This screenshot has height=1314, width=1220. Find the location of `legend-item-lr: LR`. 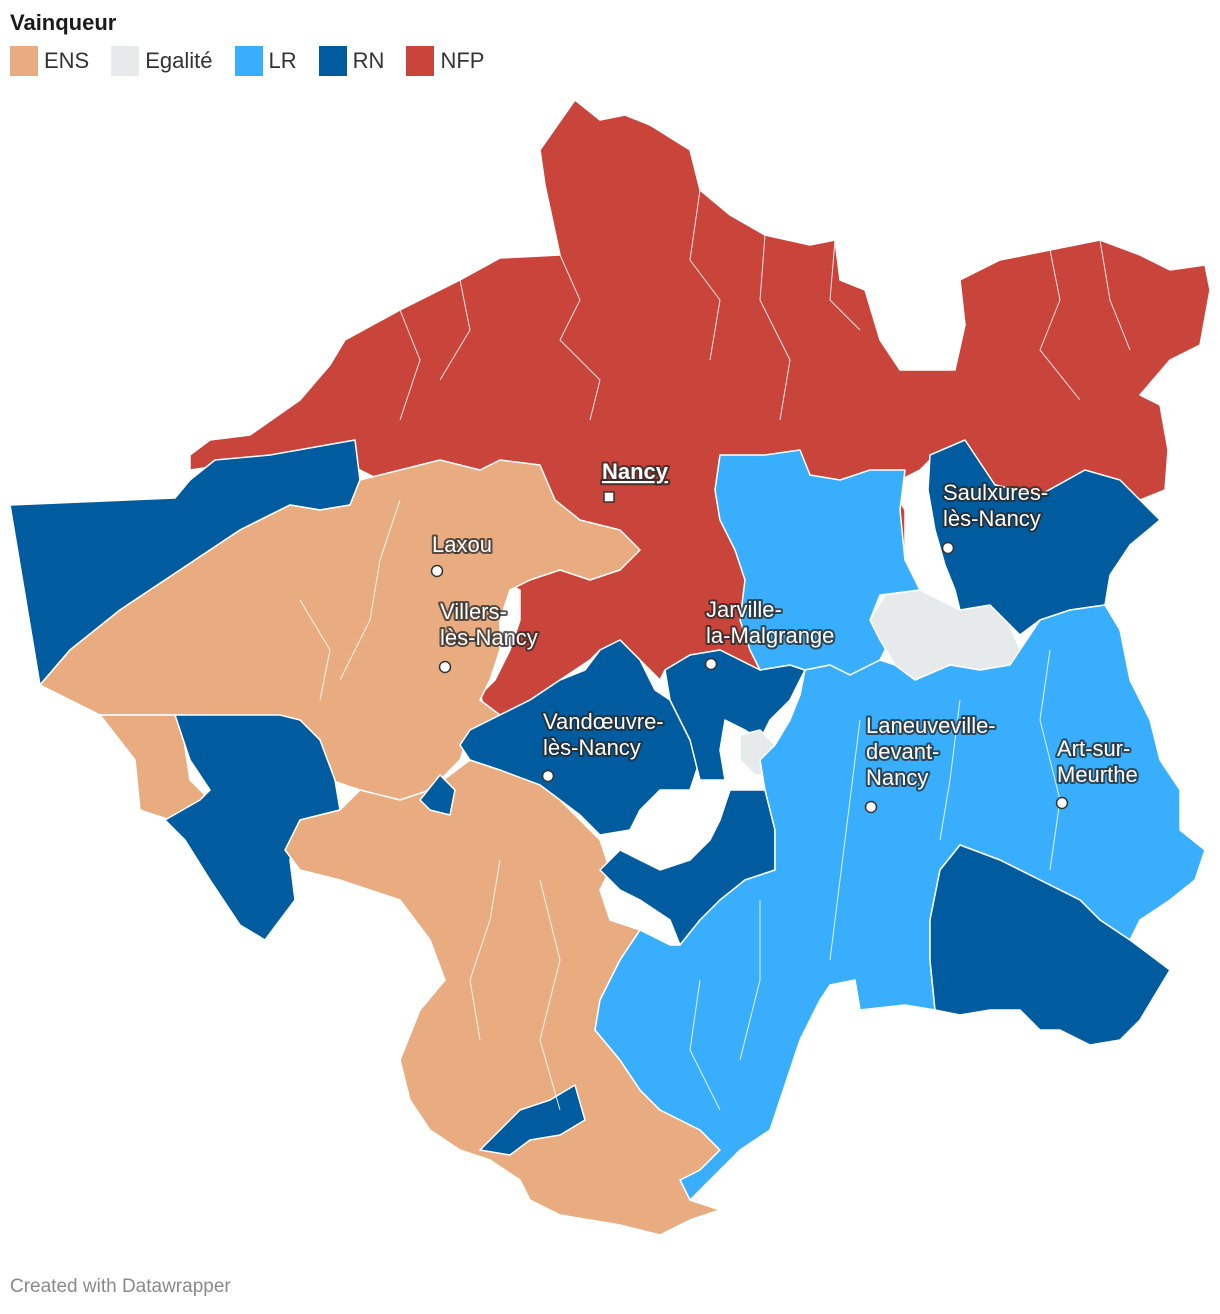

legend-item-lr: LR is located at coordinates (265, 61).